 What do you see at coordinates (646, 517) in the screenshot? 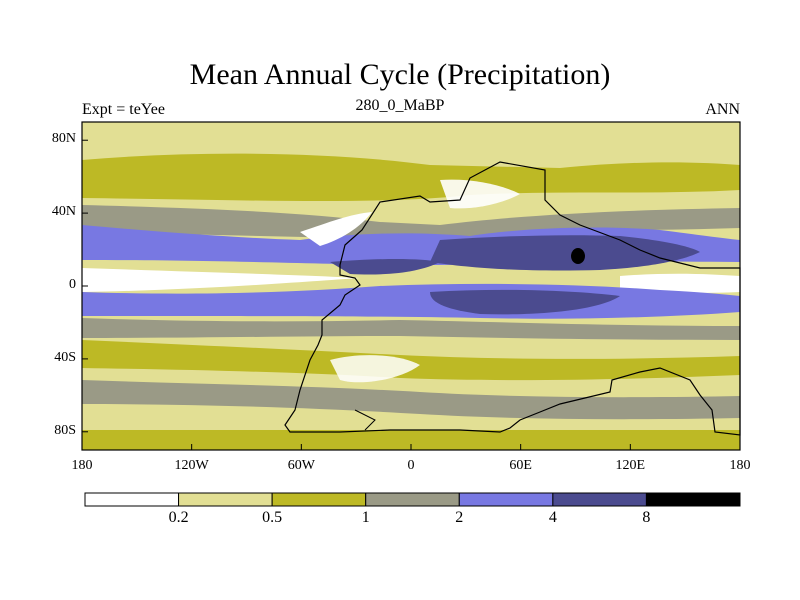
I see `colorbar-label: 8` at bounding box center [646, 517].